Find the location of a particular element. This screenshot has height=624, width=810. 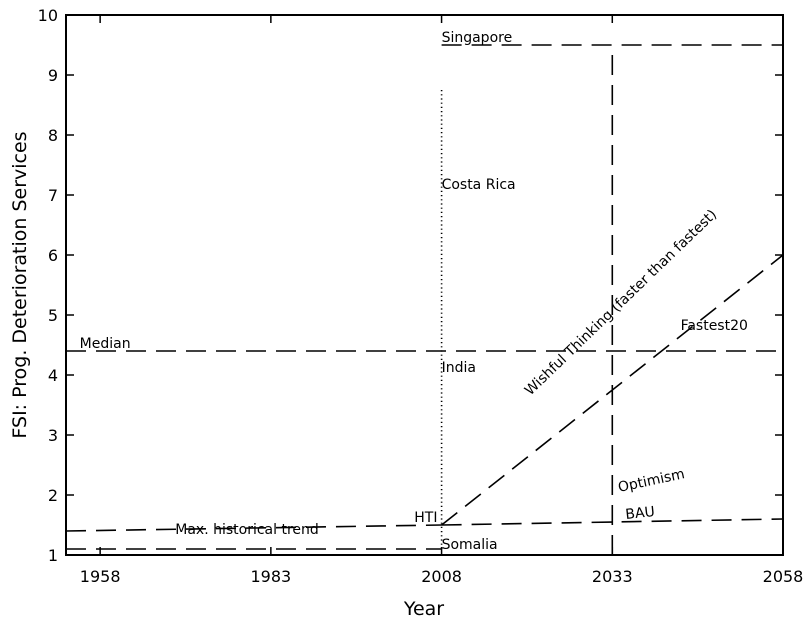

x-tick-label: 1983 is located at coordinates (270, 576).